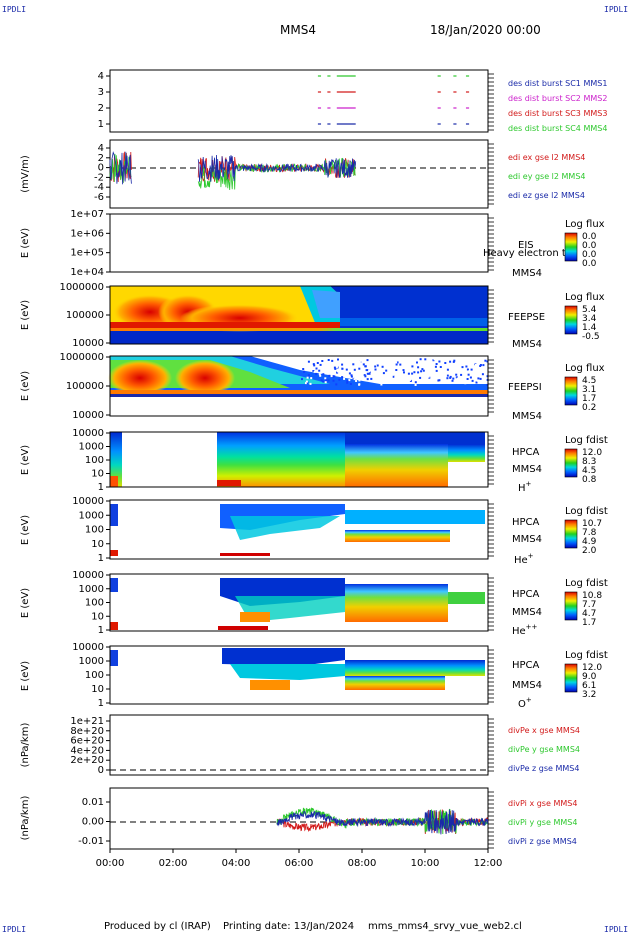 This screenshot has height=934, width=630. I want to click on colorbar-tick-label: 8.3, so click(589, 462).